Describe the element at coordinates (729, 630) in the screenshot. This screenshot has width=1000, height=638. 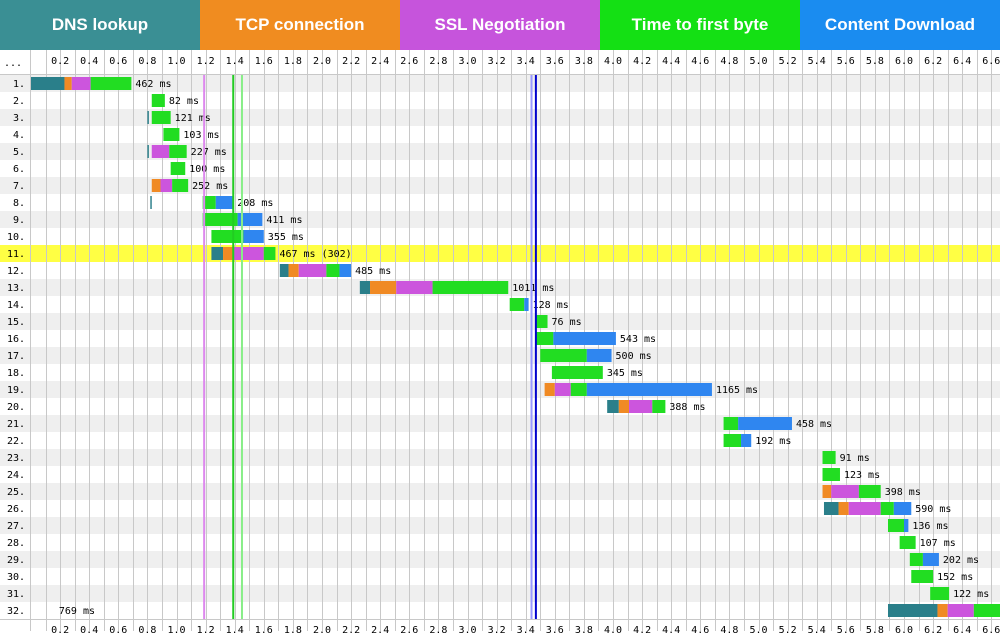
I see `x-tick-label-bottom: 4.8` at that location.